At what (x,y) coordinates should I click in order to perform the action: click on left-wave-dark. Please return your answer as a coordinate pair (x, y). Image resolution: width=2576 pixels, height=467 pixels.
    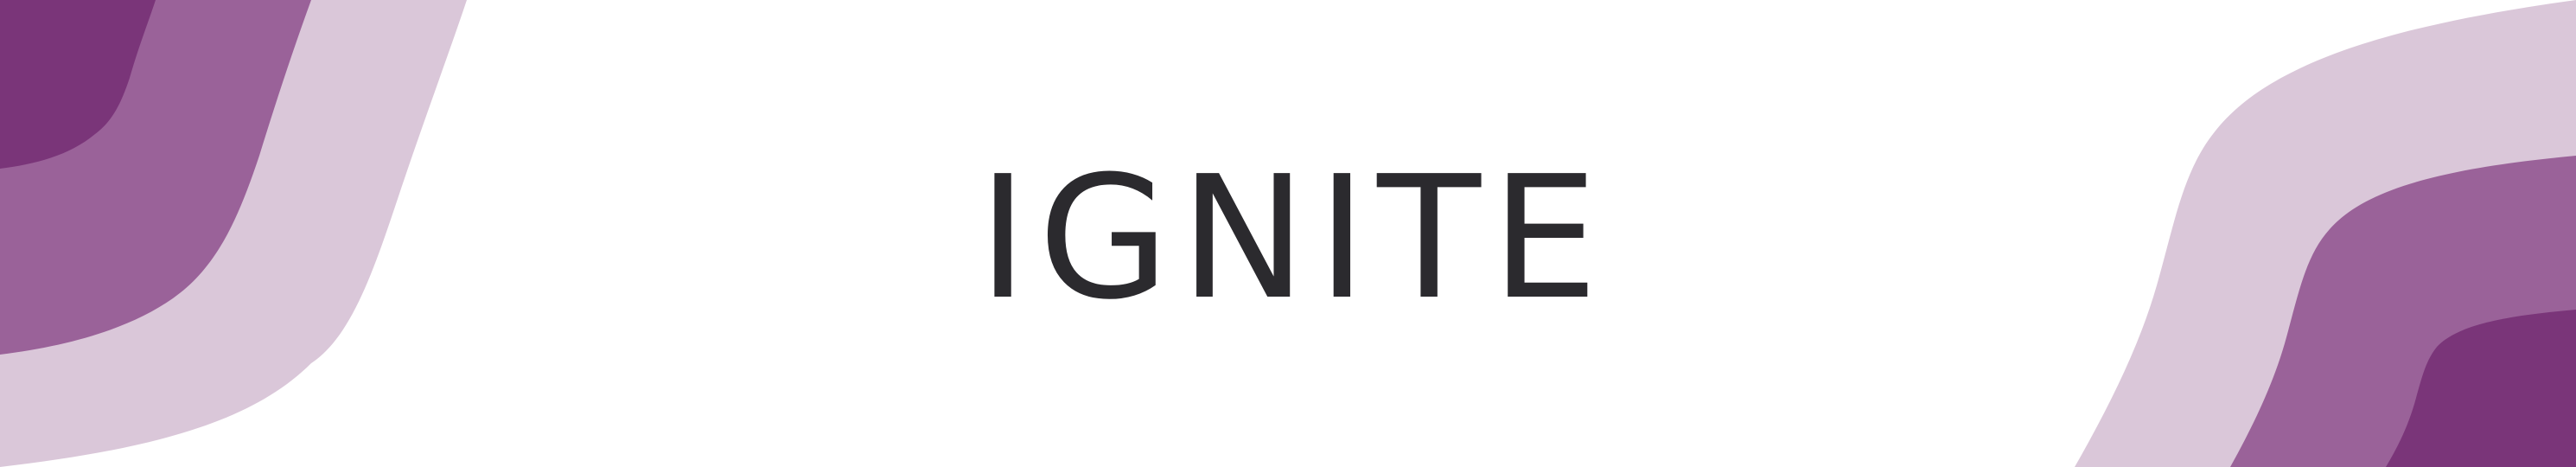
    Looking at the image, I should click on (78, 85).